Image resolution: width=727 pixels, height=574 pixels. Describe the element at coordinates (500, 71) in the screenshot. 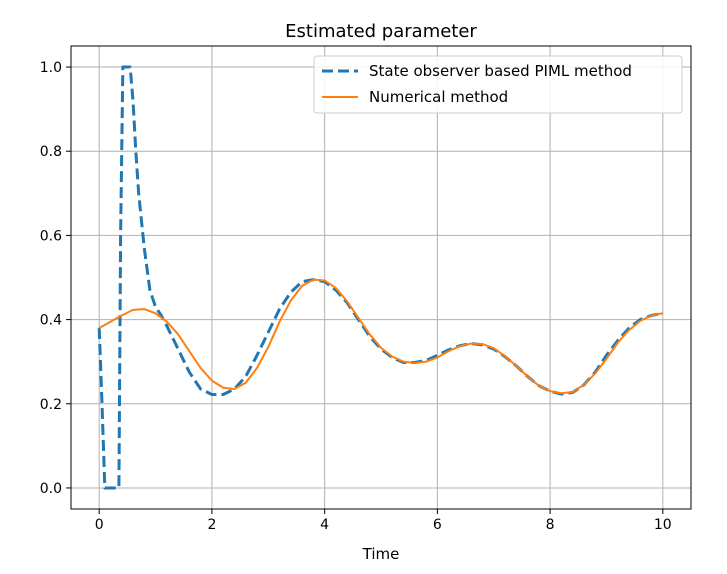

I see `legend-label-1: State observer based PIML method` at that location.